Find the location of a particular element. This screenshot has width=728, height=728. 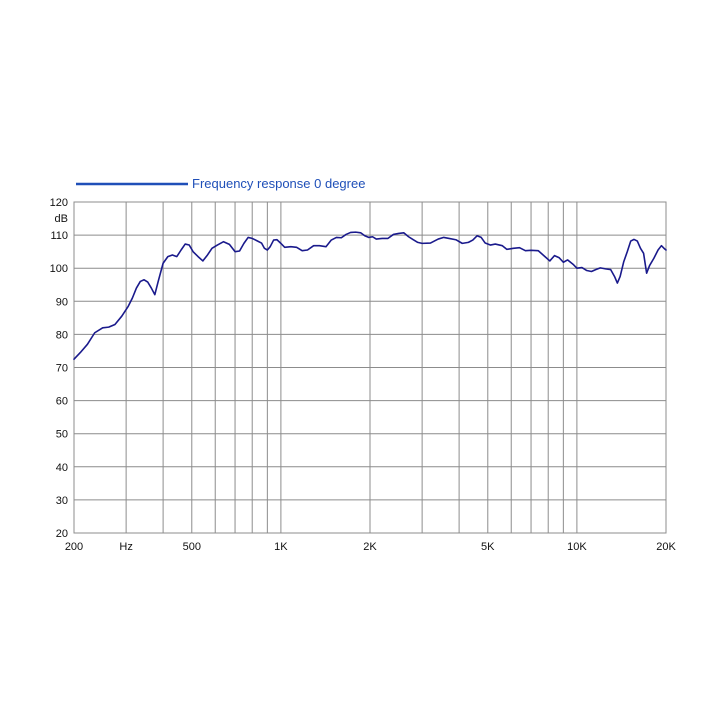

legend: Frequency response 0 degree is located at coordinates (220, 183).